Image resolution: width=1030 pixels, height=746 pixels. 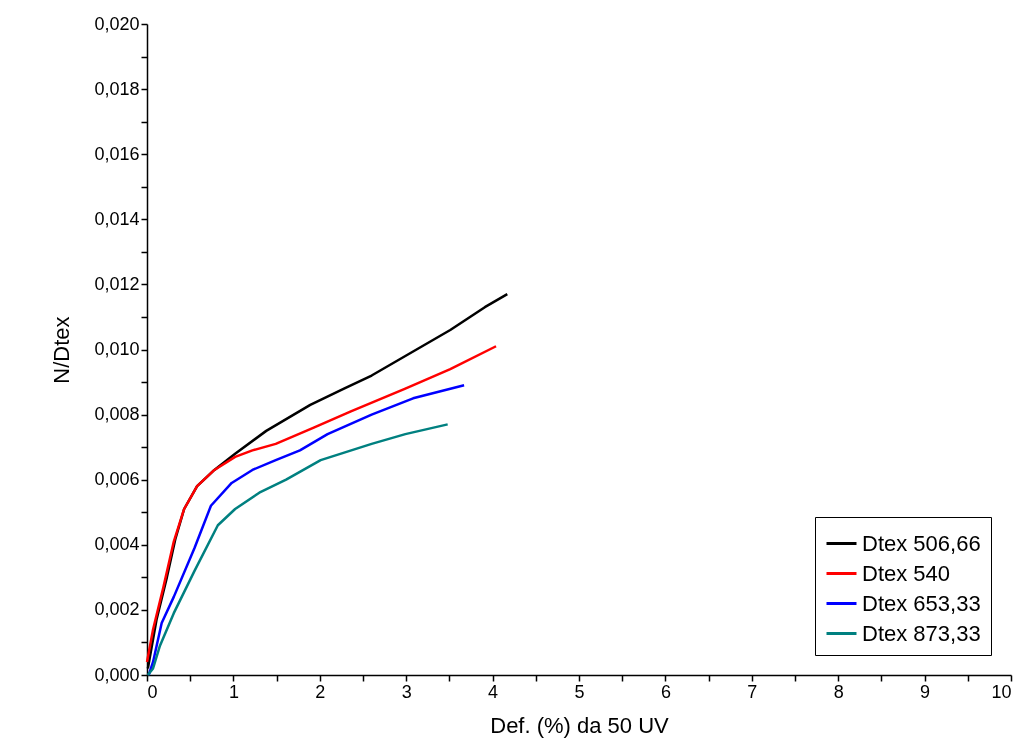 I want to click on legend-label: Dtex 540, so click(x=906, y=573).